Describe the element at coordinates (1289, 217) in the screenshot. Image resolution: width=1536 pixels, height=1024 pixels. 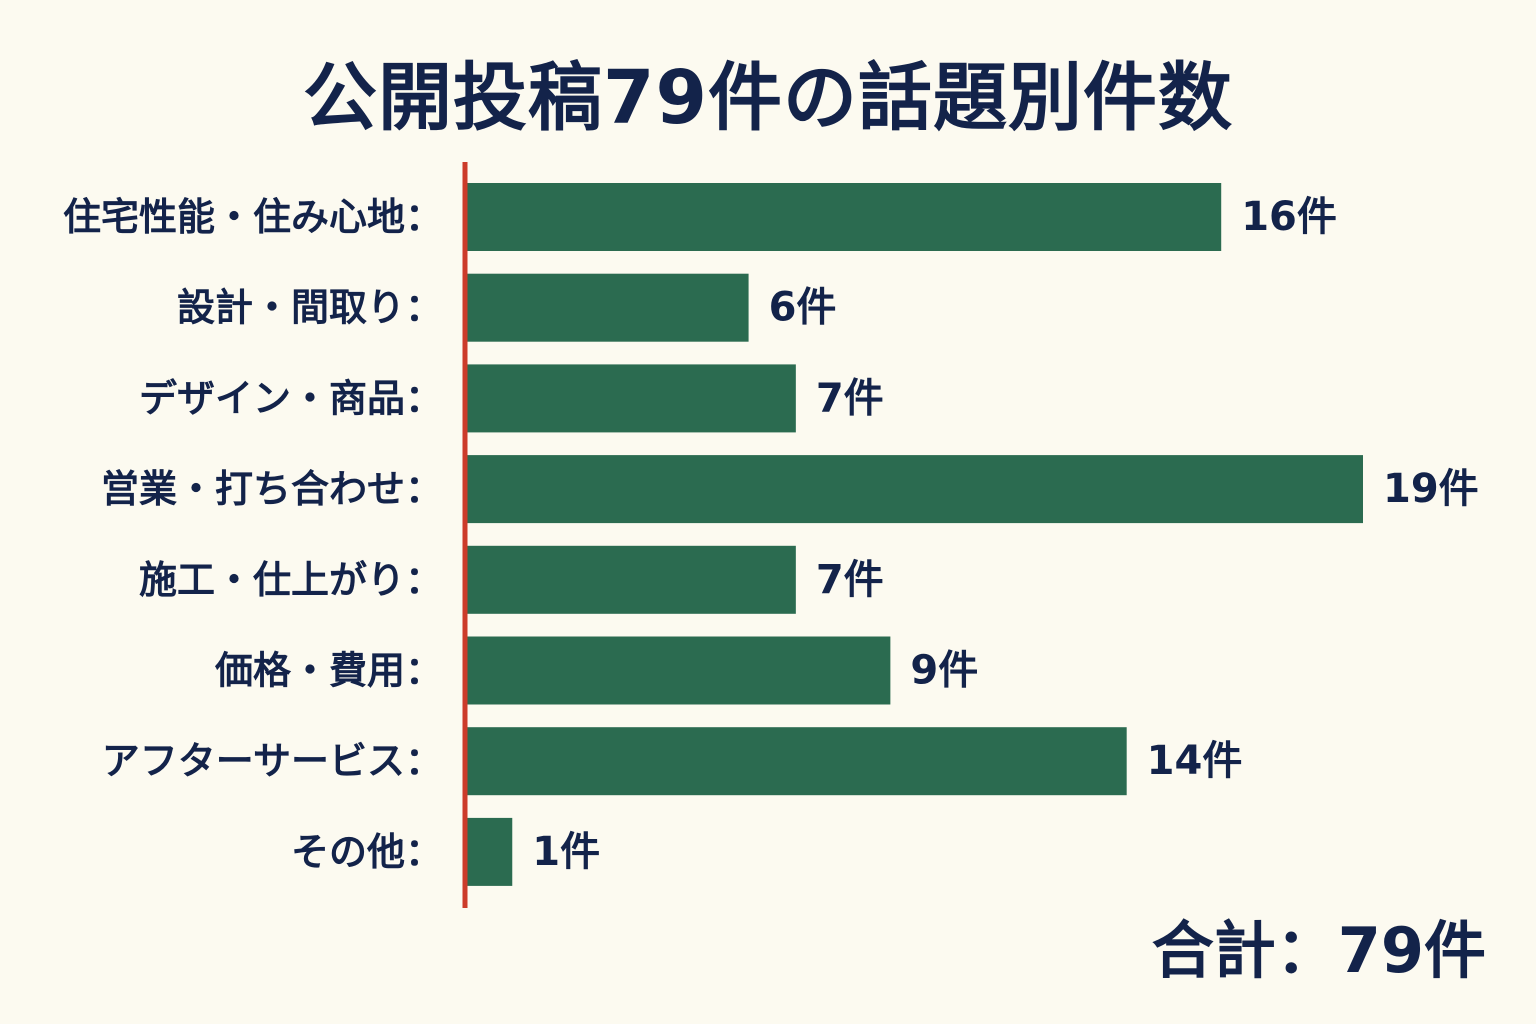
I see `data-label: 16件` at that location.